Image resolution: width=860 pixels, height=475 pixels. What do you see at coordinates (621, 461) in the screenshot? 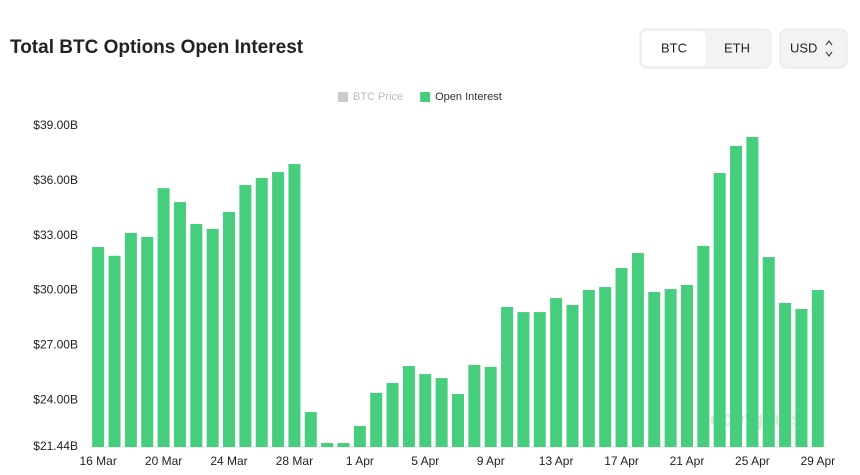
I see `x-tick-label: 17 Apr` at bounding box center [621, 461].